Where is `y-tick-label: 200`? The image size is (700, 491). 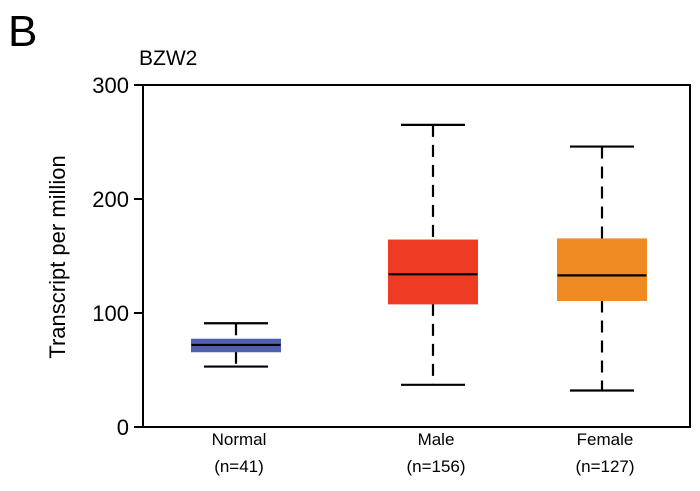 y-tick-label: 200 is located at coordinates (110, 199).